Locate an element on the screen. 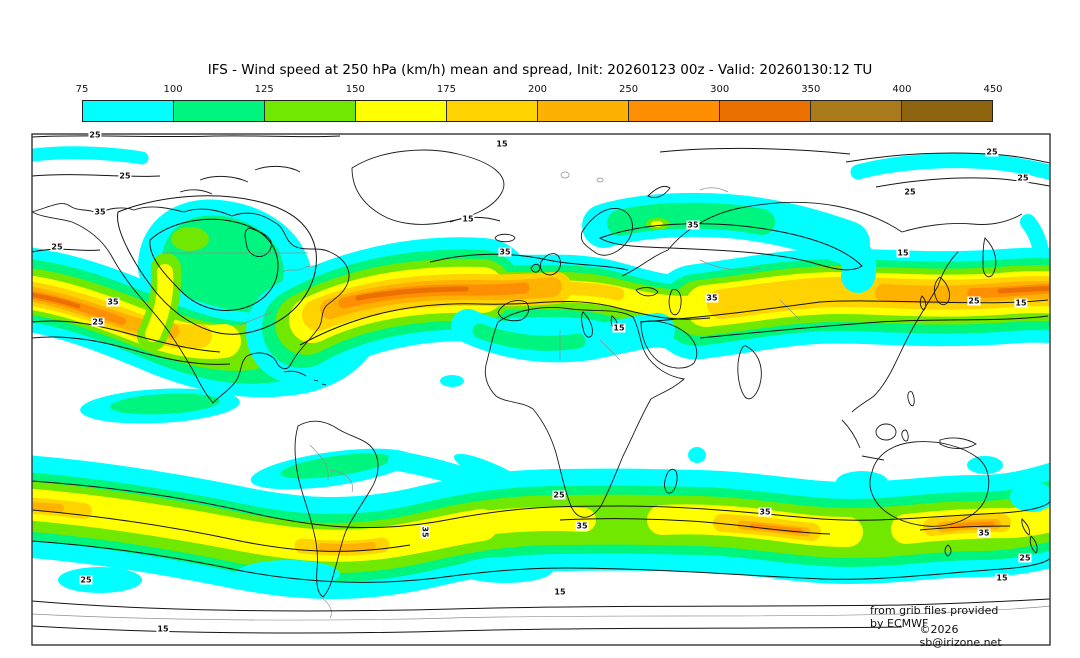  colorbar-ticks: 75 100 125 150 175 200 250 300 350 400 450 is located at coordinates (539, 90).